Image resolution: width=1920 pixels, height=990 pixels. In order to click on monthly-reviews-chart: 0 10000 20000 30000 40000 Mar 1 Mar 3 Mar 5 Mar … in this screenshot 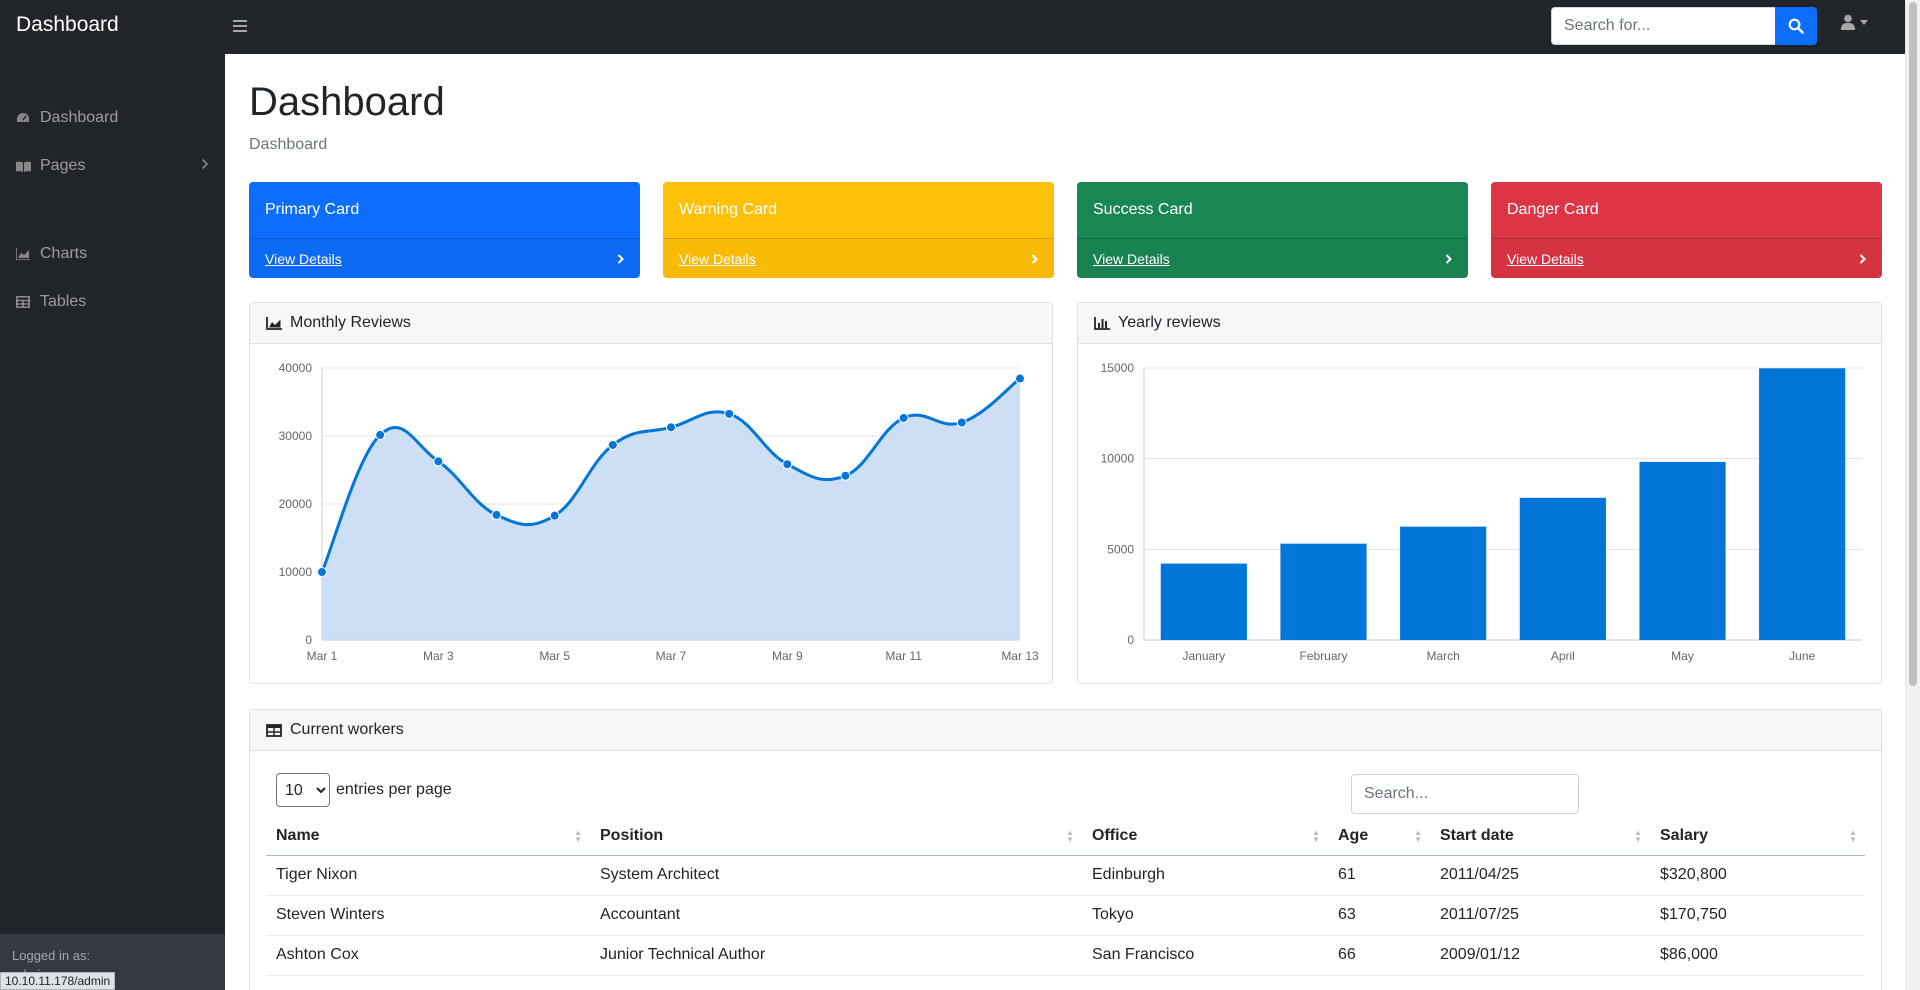, I will do `click(659, 512)`.